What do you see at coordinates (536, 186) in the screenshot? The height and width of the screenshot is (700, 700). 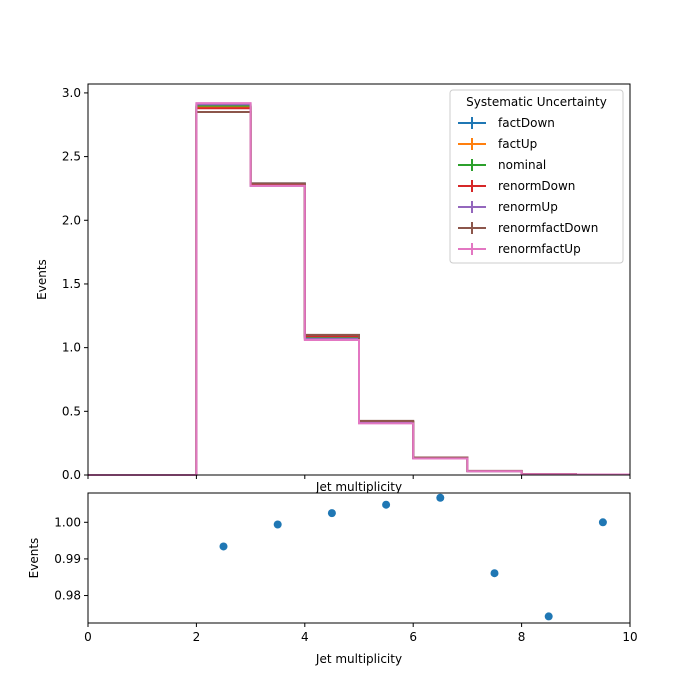 I see `legend-label-renormDown: renormDown` at bounding box center [536, 186].